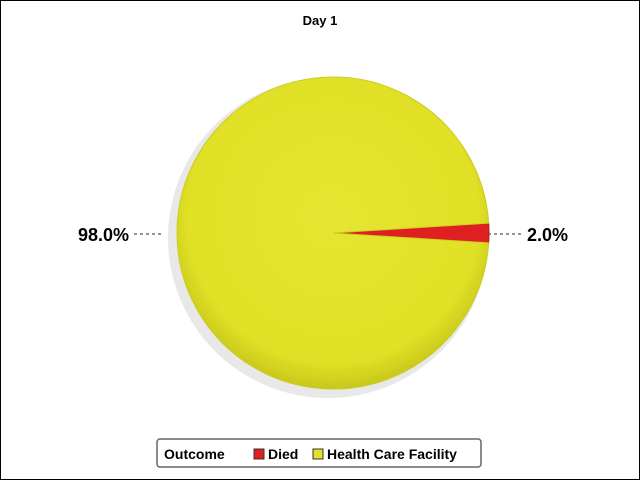 The height and width of the screenshot is (480, 640). What do you see at coordinates (103, 235) in the screenshot?
I see `data-label-health-care-facility: 98.0%` at bounding box center [103, 235].